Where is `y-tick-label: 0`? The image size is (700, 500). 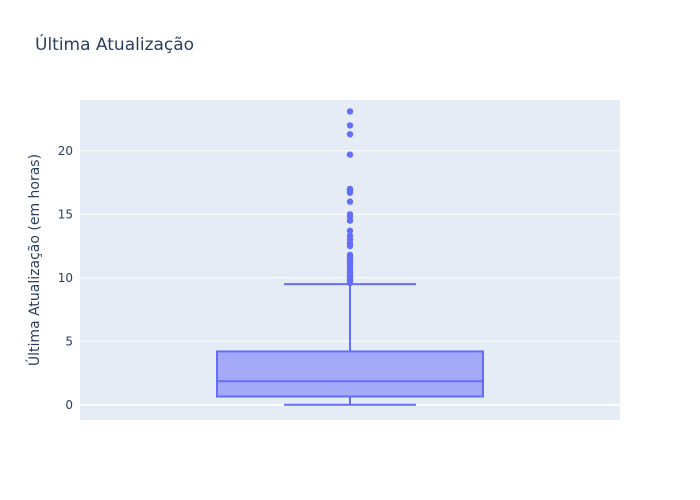 y-tick-label: 0 is located at coordinates (69, 405).